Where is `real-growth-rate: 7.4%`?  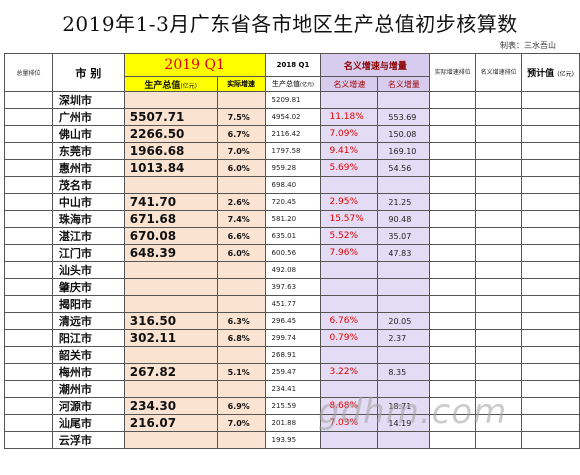
real-growth-rate: 7.4% is located at coordinates (241, 219).